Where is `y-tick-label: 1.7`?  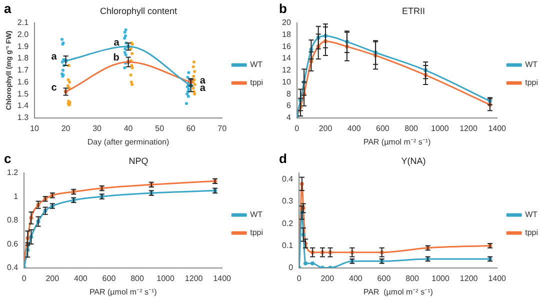 y-tick-label: 1.7 is located at coordinates (23, 70).